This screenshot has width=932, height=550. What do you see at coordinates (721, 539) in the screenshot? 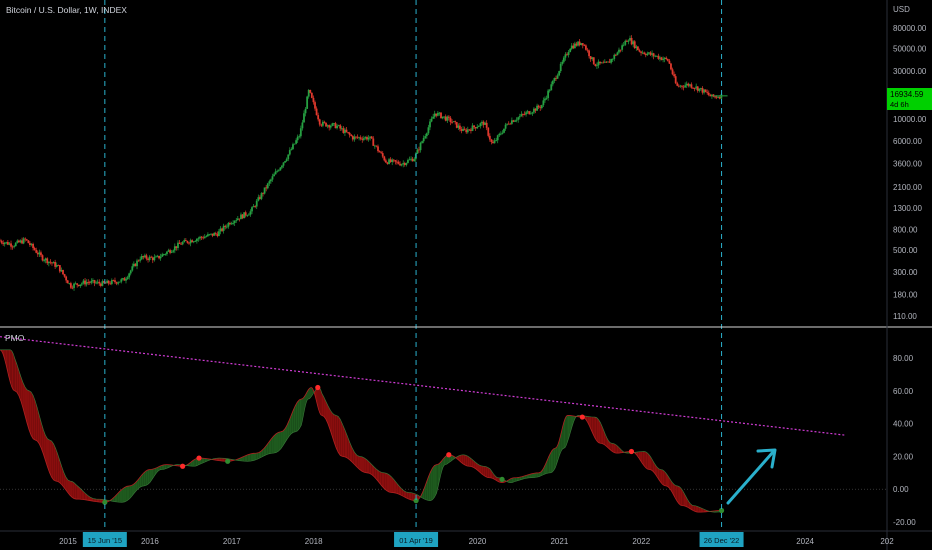
I see `date-marker-badge` at bounding box center [721, 539].